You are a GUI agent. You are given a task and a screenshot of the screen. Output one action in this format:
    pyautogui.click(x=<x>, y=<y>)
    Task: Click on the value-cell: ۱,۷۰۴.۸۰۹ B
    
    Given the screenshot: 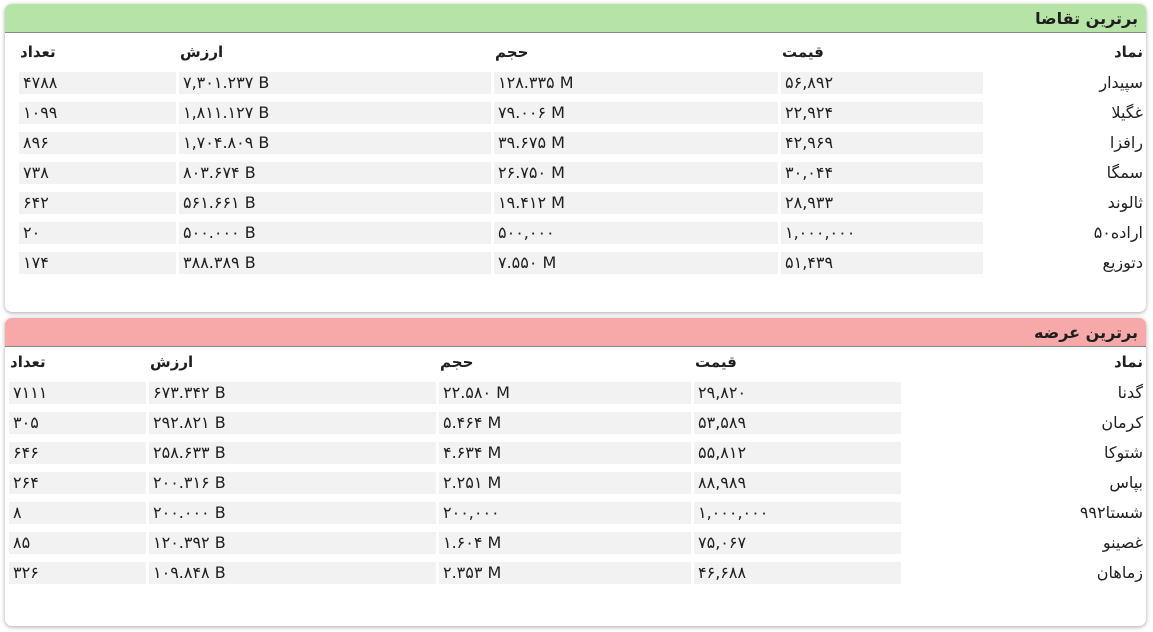 What is the action you would take?
    pyautogui.click(x=335, y=143)
    